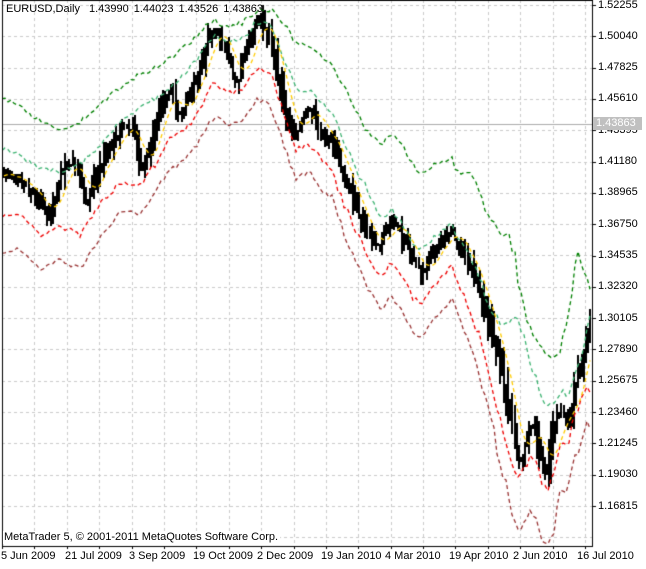  I want to click on date-tick-label: 19 Oct 2009, so click(223, 556).